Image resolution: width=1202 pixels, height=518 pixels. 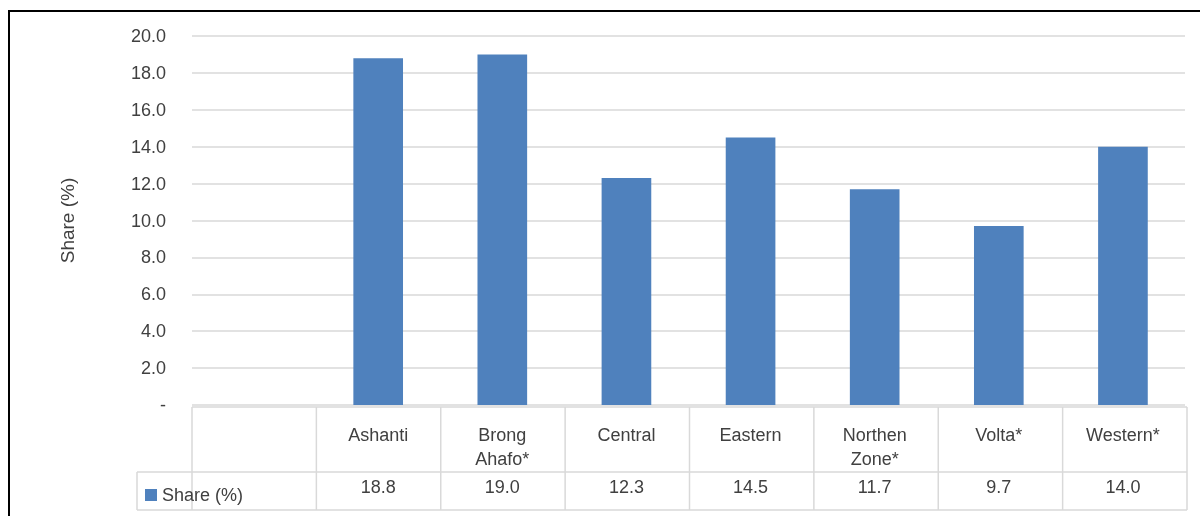 I want to click on y-tick-label: 10.0, so click(x=148, y=220).